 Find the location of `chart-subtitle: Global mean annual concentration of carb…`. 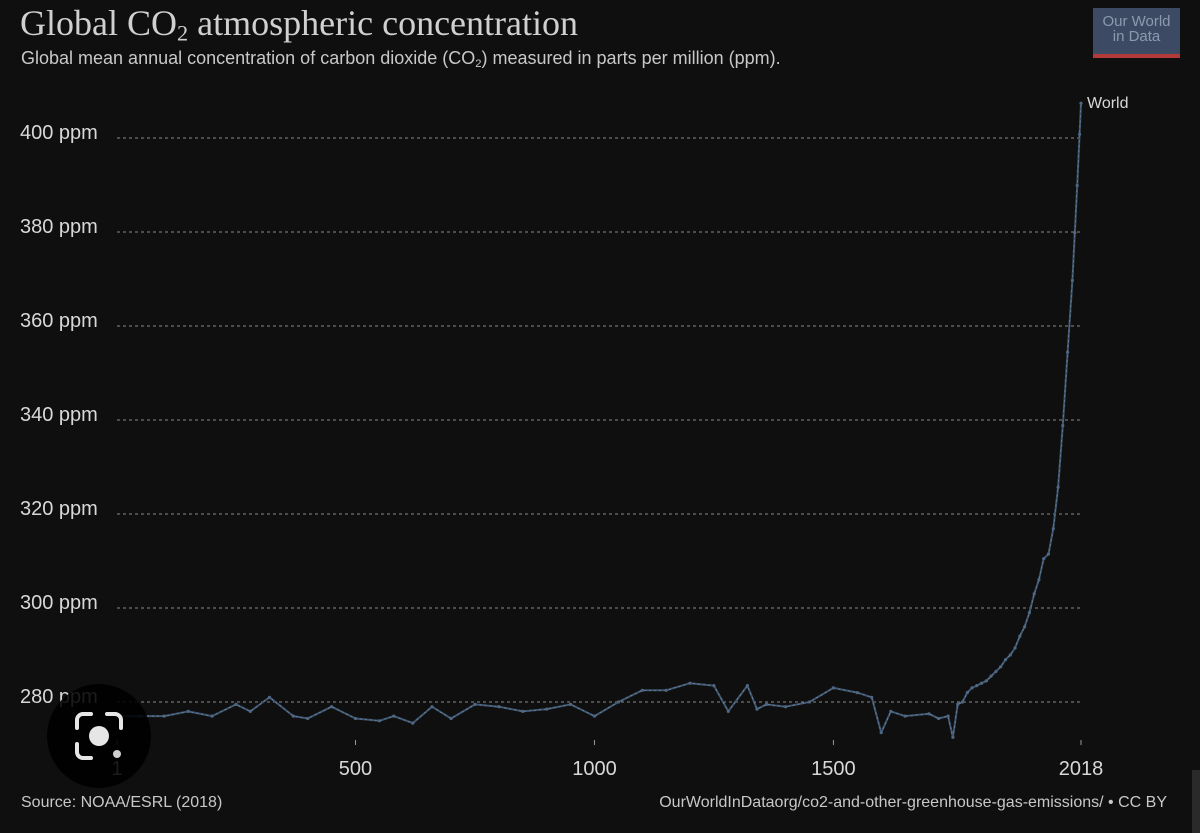

chart-subtitle: Global mean annual concentration of carb… is located at coordinates (401, 58).